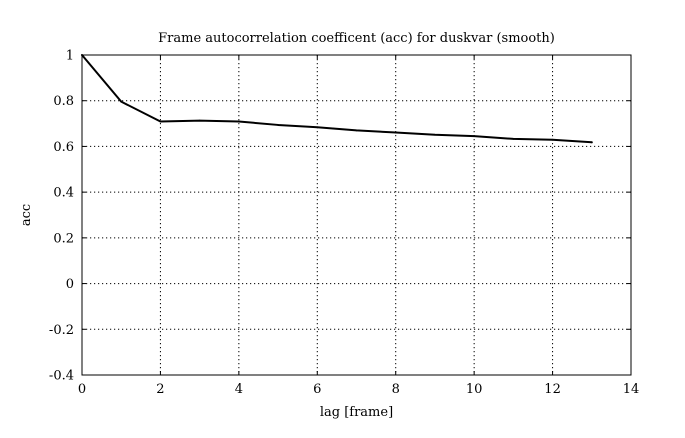  I want to click on x-tick-label: 0, so click(82, 389).